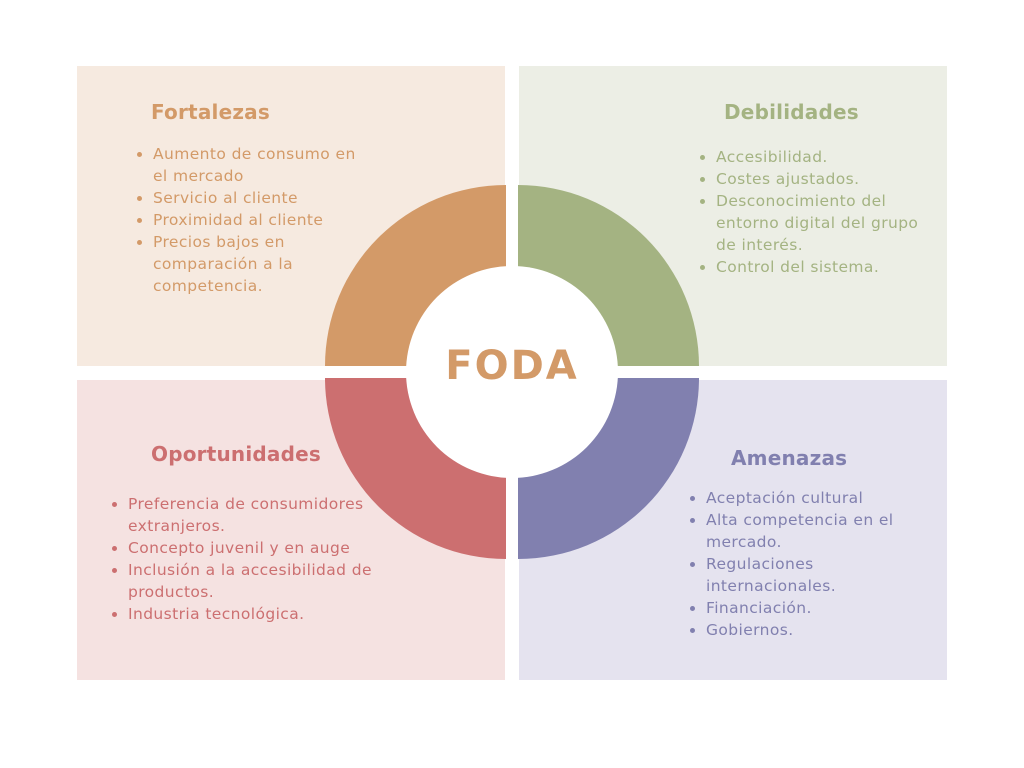 The height and width of the screenshot is (768, 1024). I want to click on list-item: Regulaciones internacionales., so click(826, 575).